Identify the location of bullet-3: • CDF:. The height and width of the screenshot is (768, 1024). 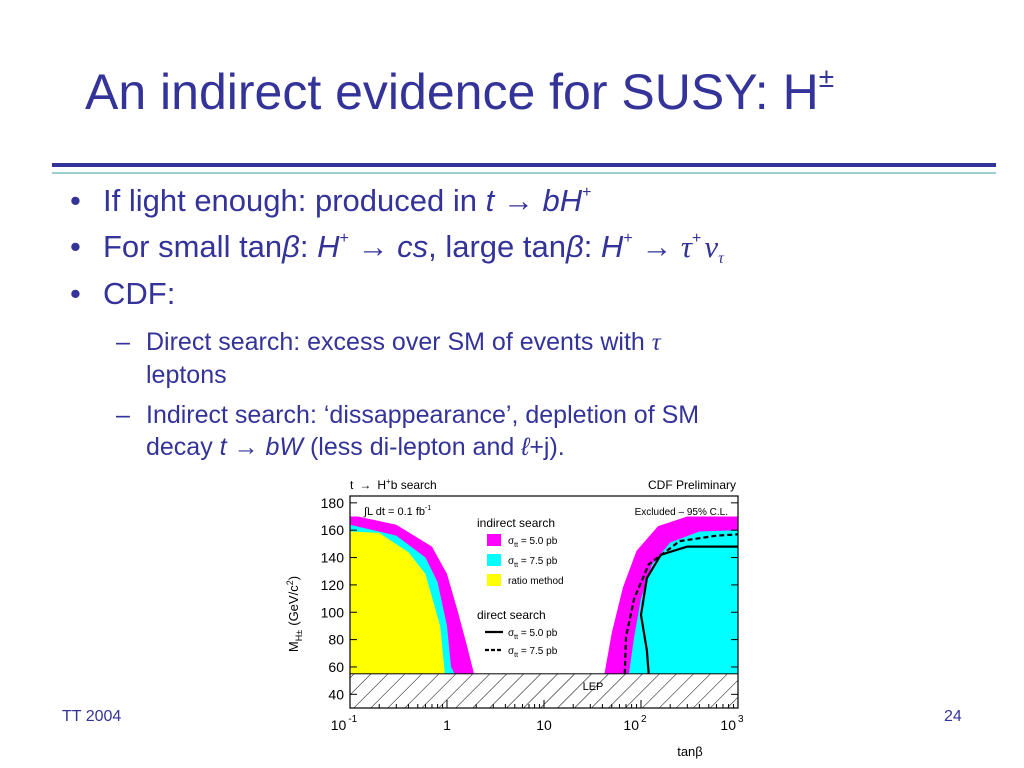
(123, 294).